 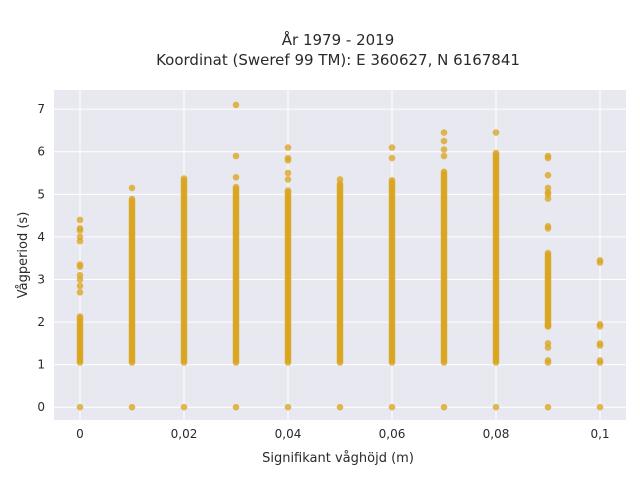 What do you see at coordinates (41, 109) in the screenshot?
I see `y-tick-label: 7` at bounding box center [41, 109].